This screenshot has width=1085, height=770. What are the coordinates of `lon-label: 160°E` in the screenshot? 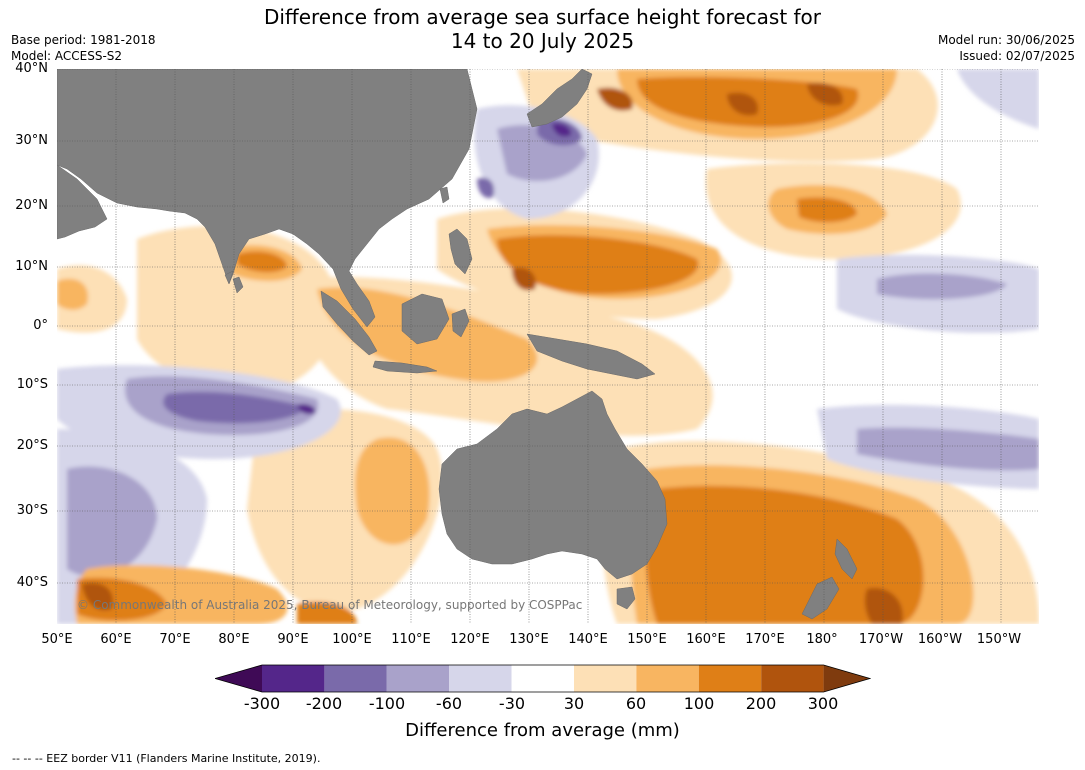 It's located at (706, 639).